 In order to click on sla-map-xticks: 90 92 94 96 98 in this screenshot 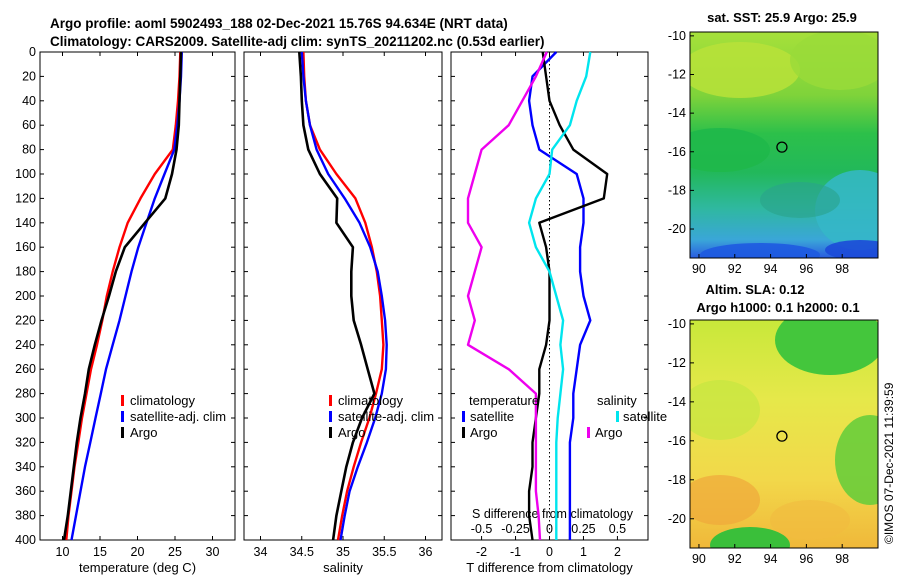, I will do `click(770, 555)`.